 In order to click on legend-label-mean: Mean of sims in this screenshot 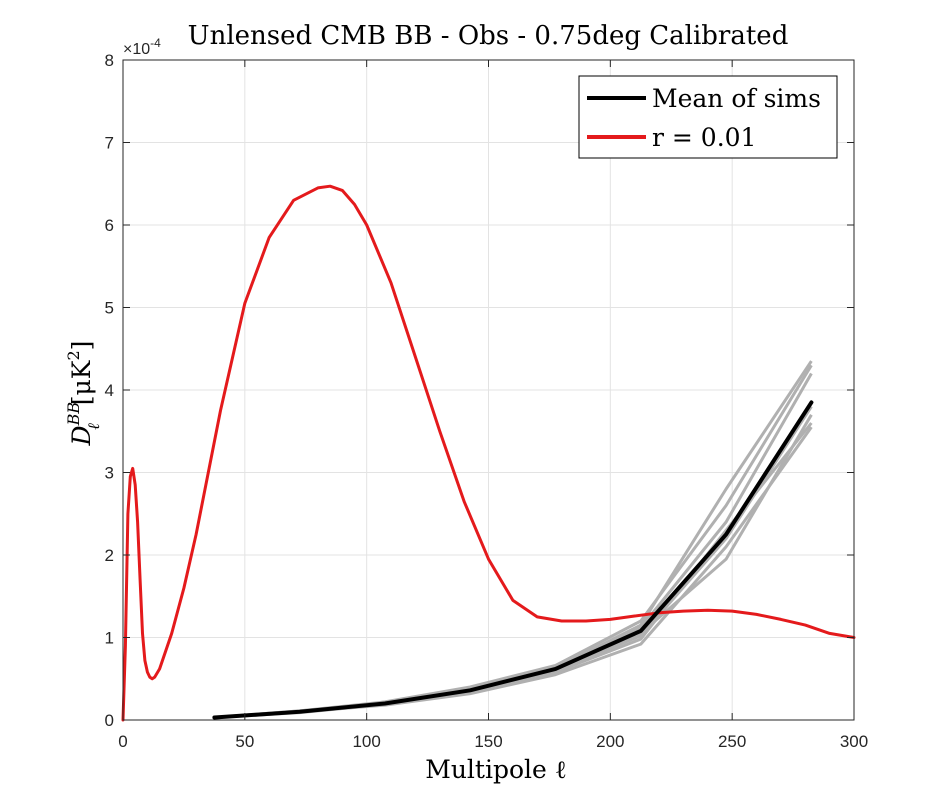, I will do `click(736, 98)`.